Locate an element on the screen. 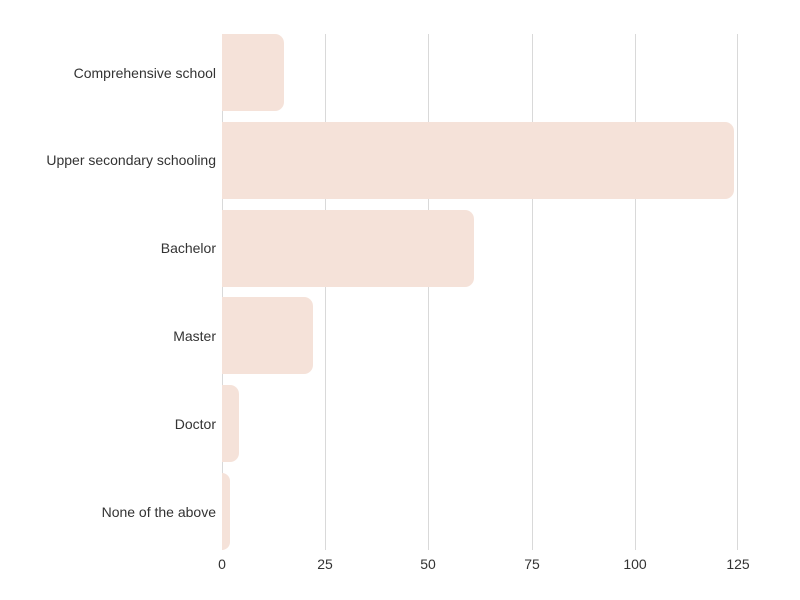 This screenshot has width=800, height=600. category-label-5: None of the above is located at coordinates (158, 512).